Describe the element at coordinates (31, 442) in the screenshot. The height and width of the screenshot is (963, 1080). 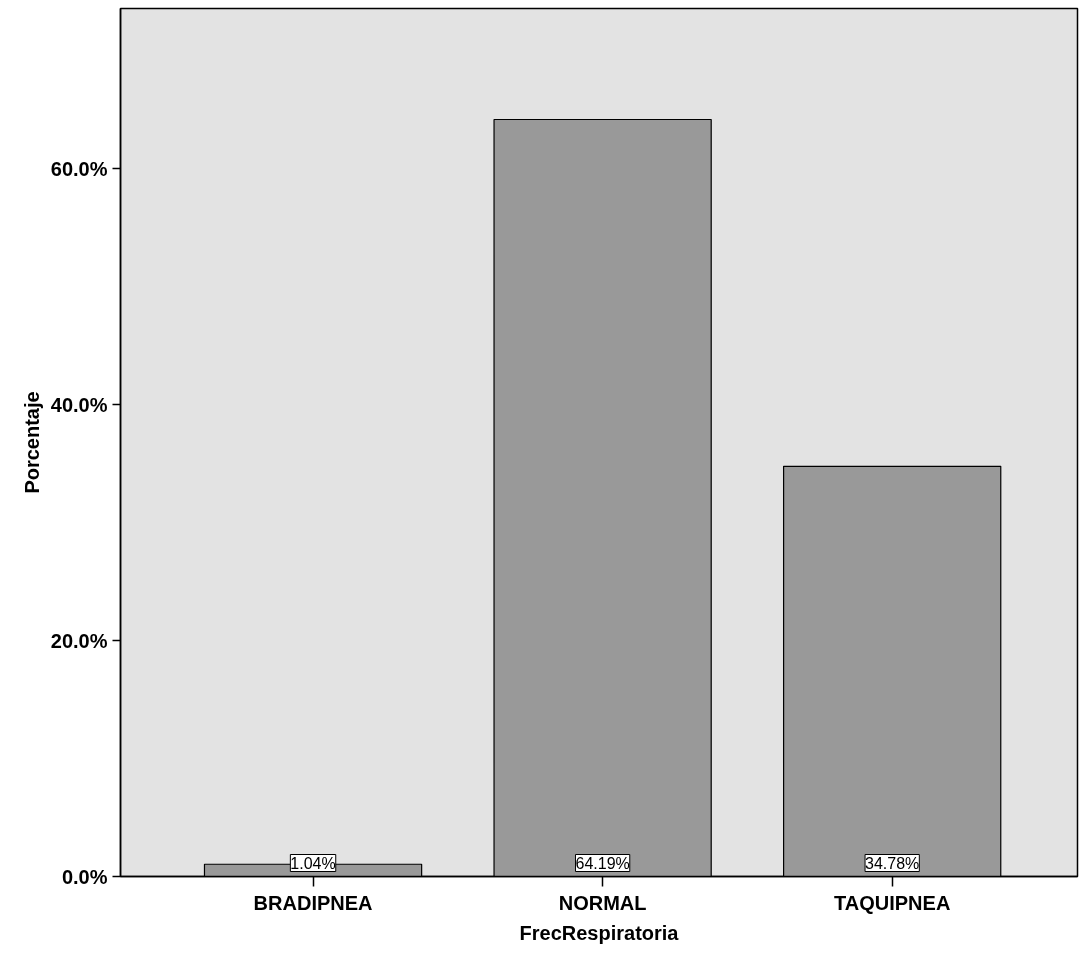
I see `y-axis-title: Porcentaje` at that location.